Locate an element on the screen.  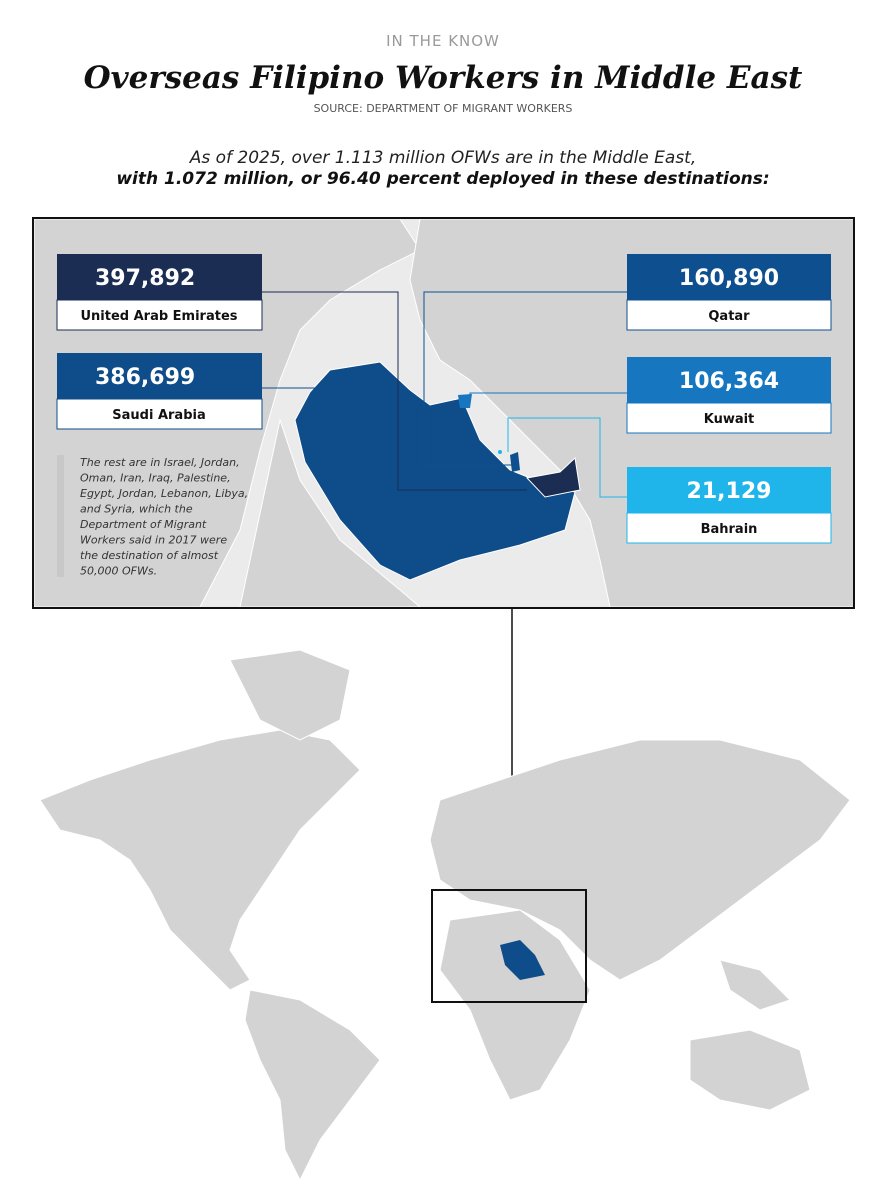
kicker: IN THE KNOW is located at coordinates (443, 41).